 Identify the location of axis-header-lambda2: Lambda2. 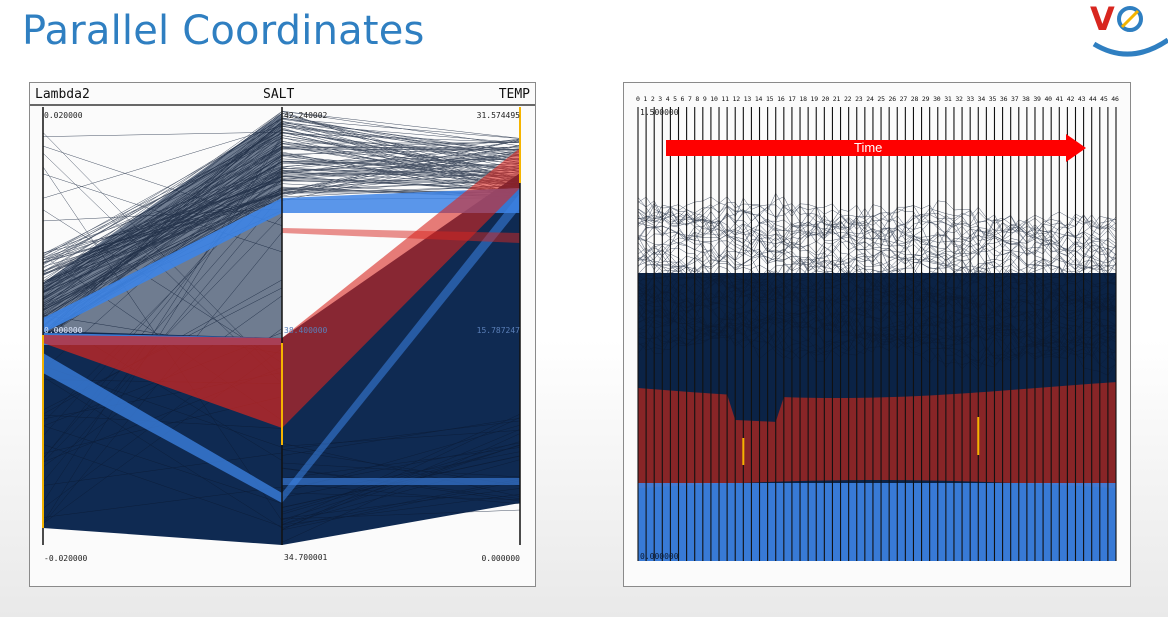
(62, 94).